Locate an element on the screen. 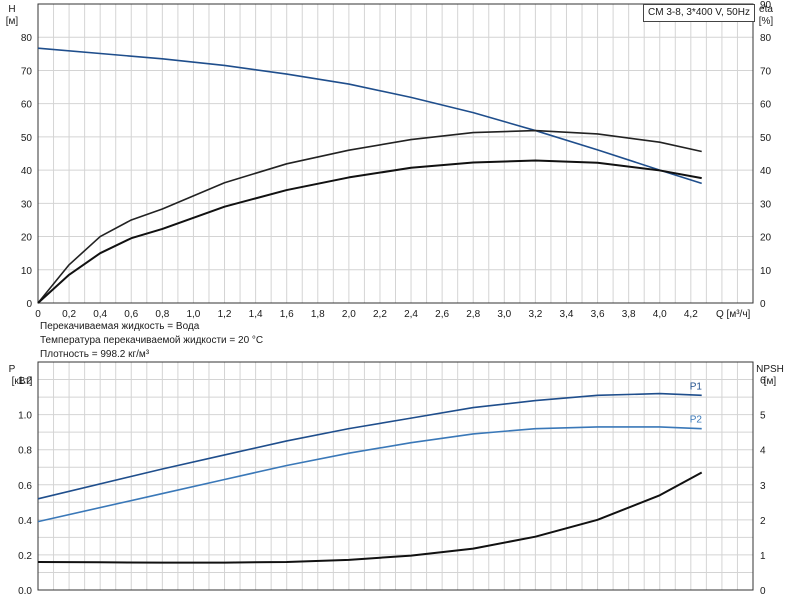 Image resolution: width=800 pixels, height=600 pixels. top-xtick: 1,0 is located at coordinates (193, 314).